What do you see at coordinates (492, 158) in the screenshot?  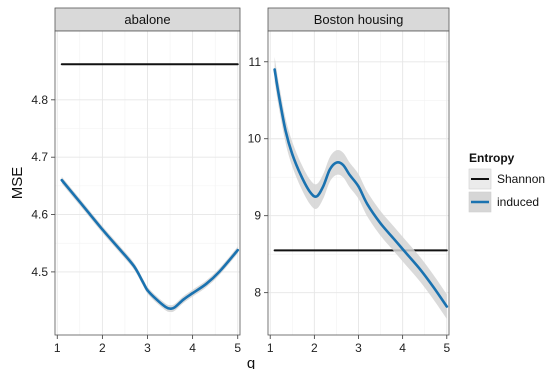 I see `legend-title: Entropy` at bounding box center [492, 158].